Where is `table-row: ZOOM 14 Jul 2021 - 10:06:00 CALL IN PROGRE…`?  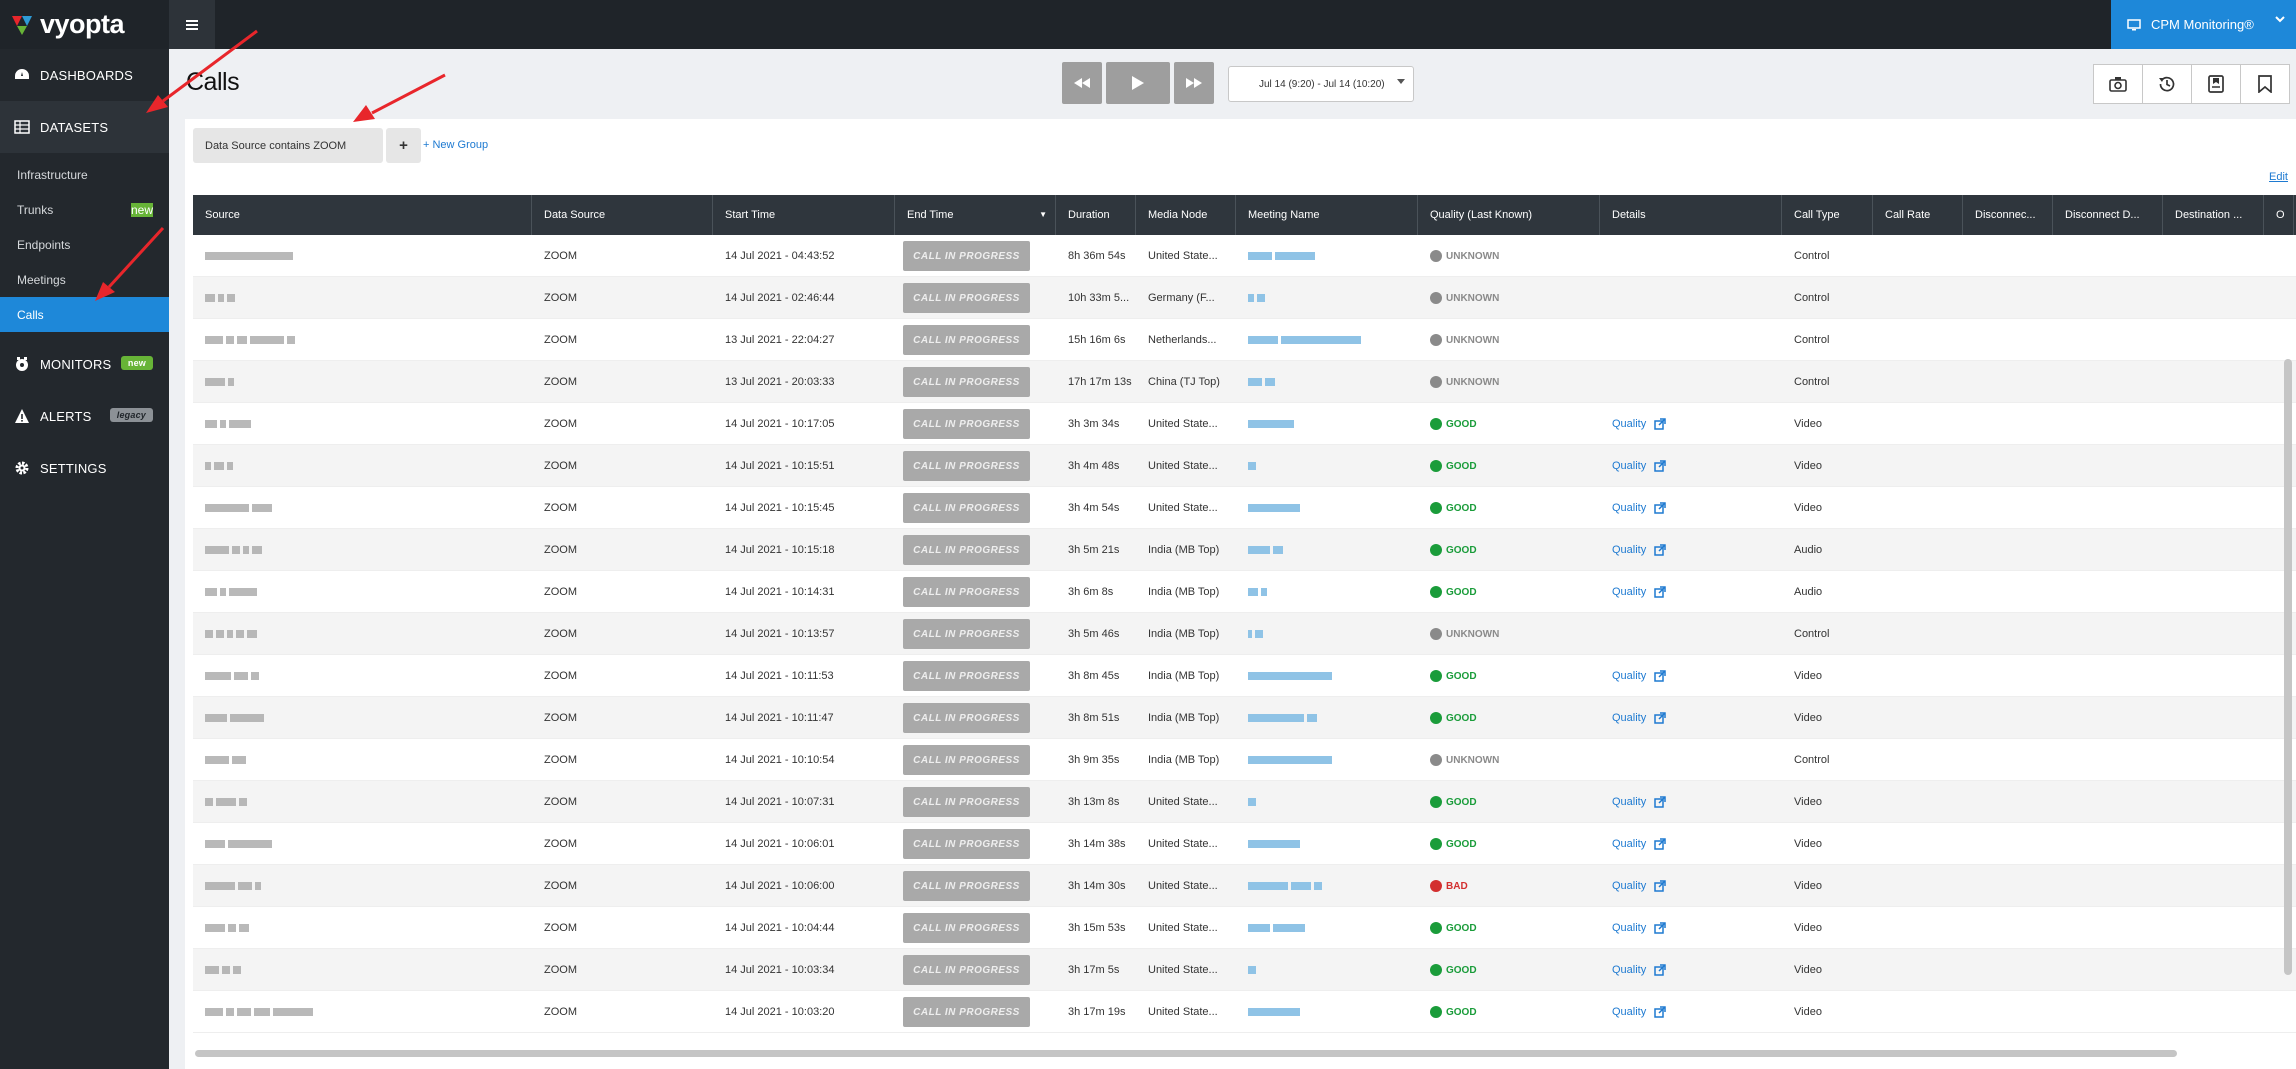 table-row: ZOOM 14 Jul 2021 - 10:06:00 CALL IN PROGRE… is located at coordinates (1244, 886).